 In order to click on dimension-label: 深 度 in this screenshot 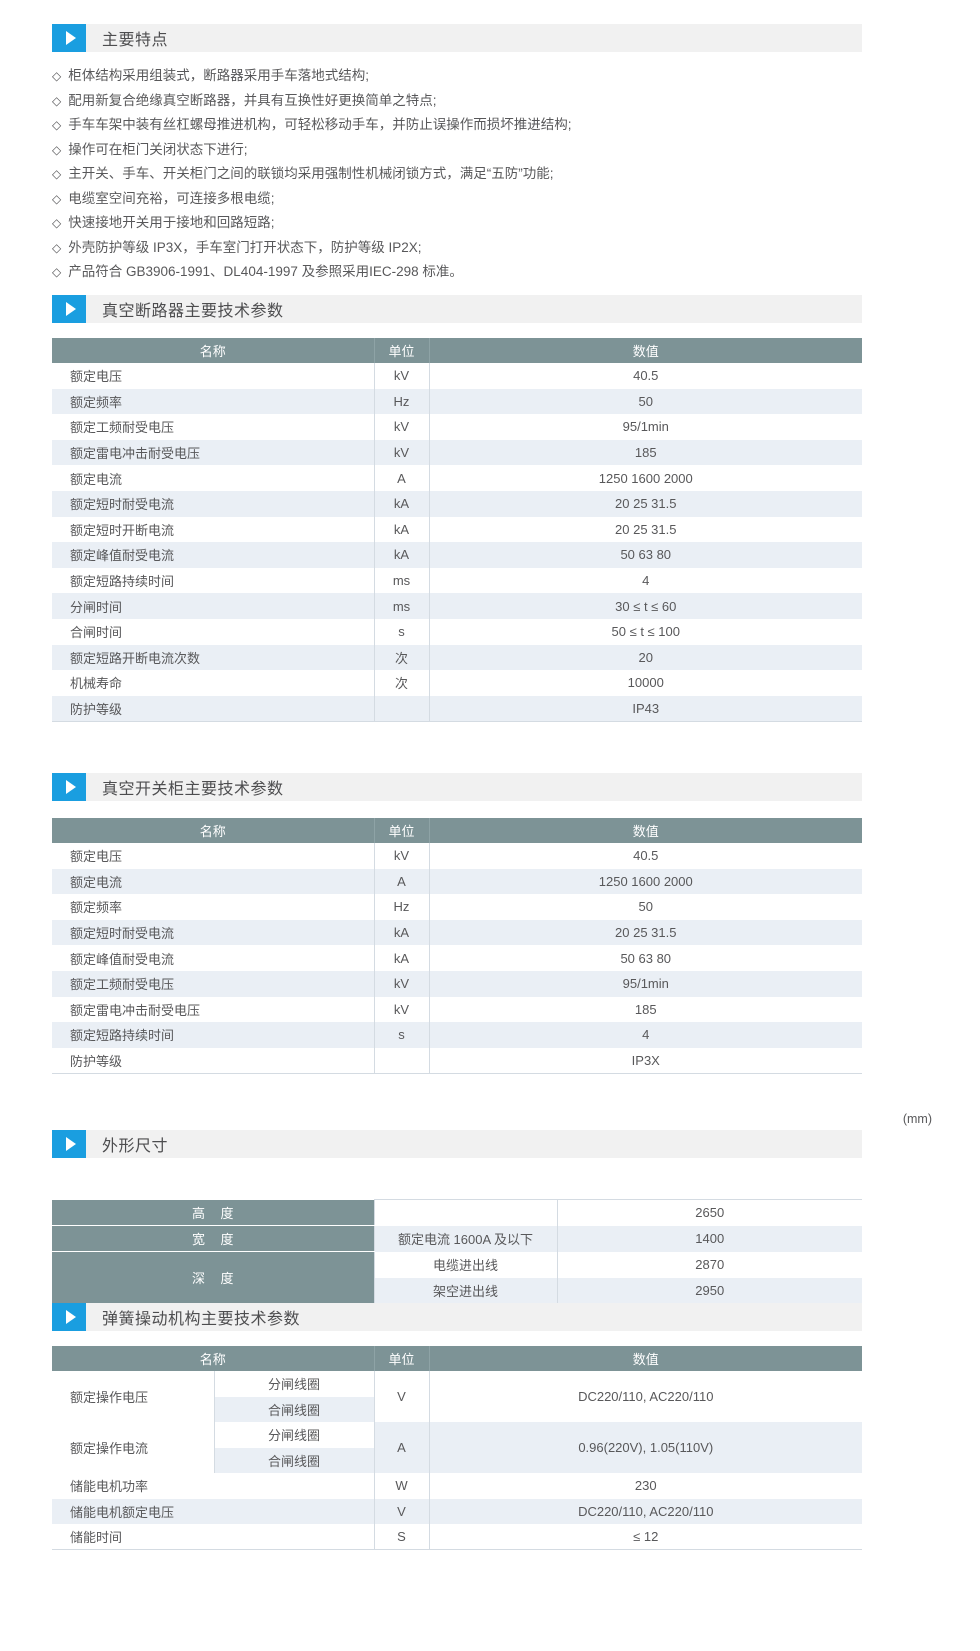, I will do `click(213, 1277)`.